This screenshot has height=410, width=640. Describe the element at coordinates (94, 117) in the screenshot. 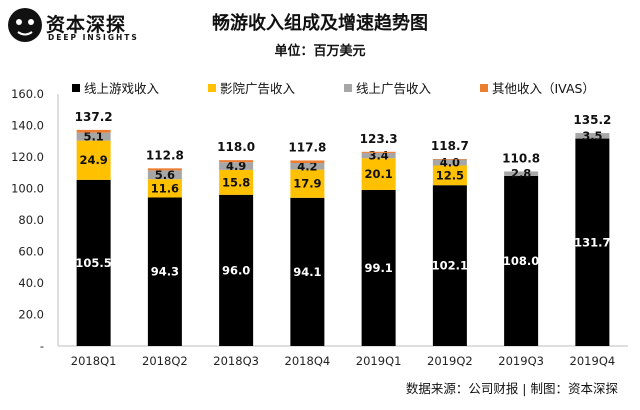

I see `total-label: 137.2` at that location.